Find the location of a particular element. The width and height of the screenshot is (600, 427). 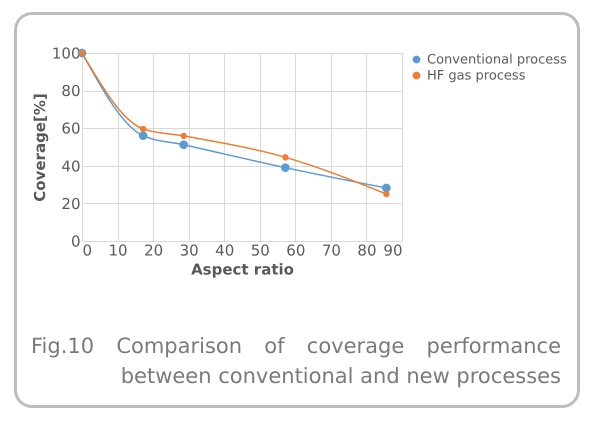

y-tick-label: 40 is located at coordinates (70, 166).